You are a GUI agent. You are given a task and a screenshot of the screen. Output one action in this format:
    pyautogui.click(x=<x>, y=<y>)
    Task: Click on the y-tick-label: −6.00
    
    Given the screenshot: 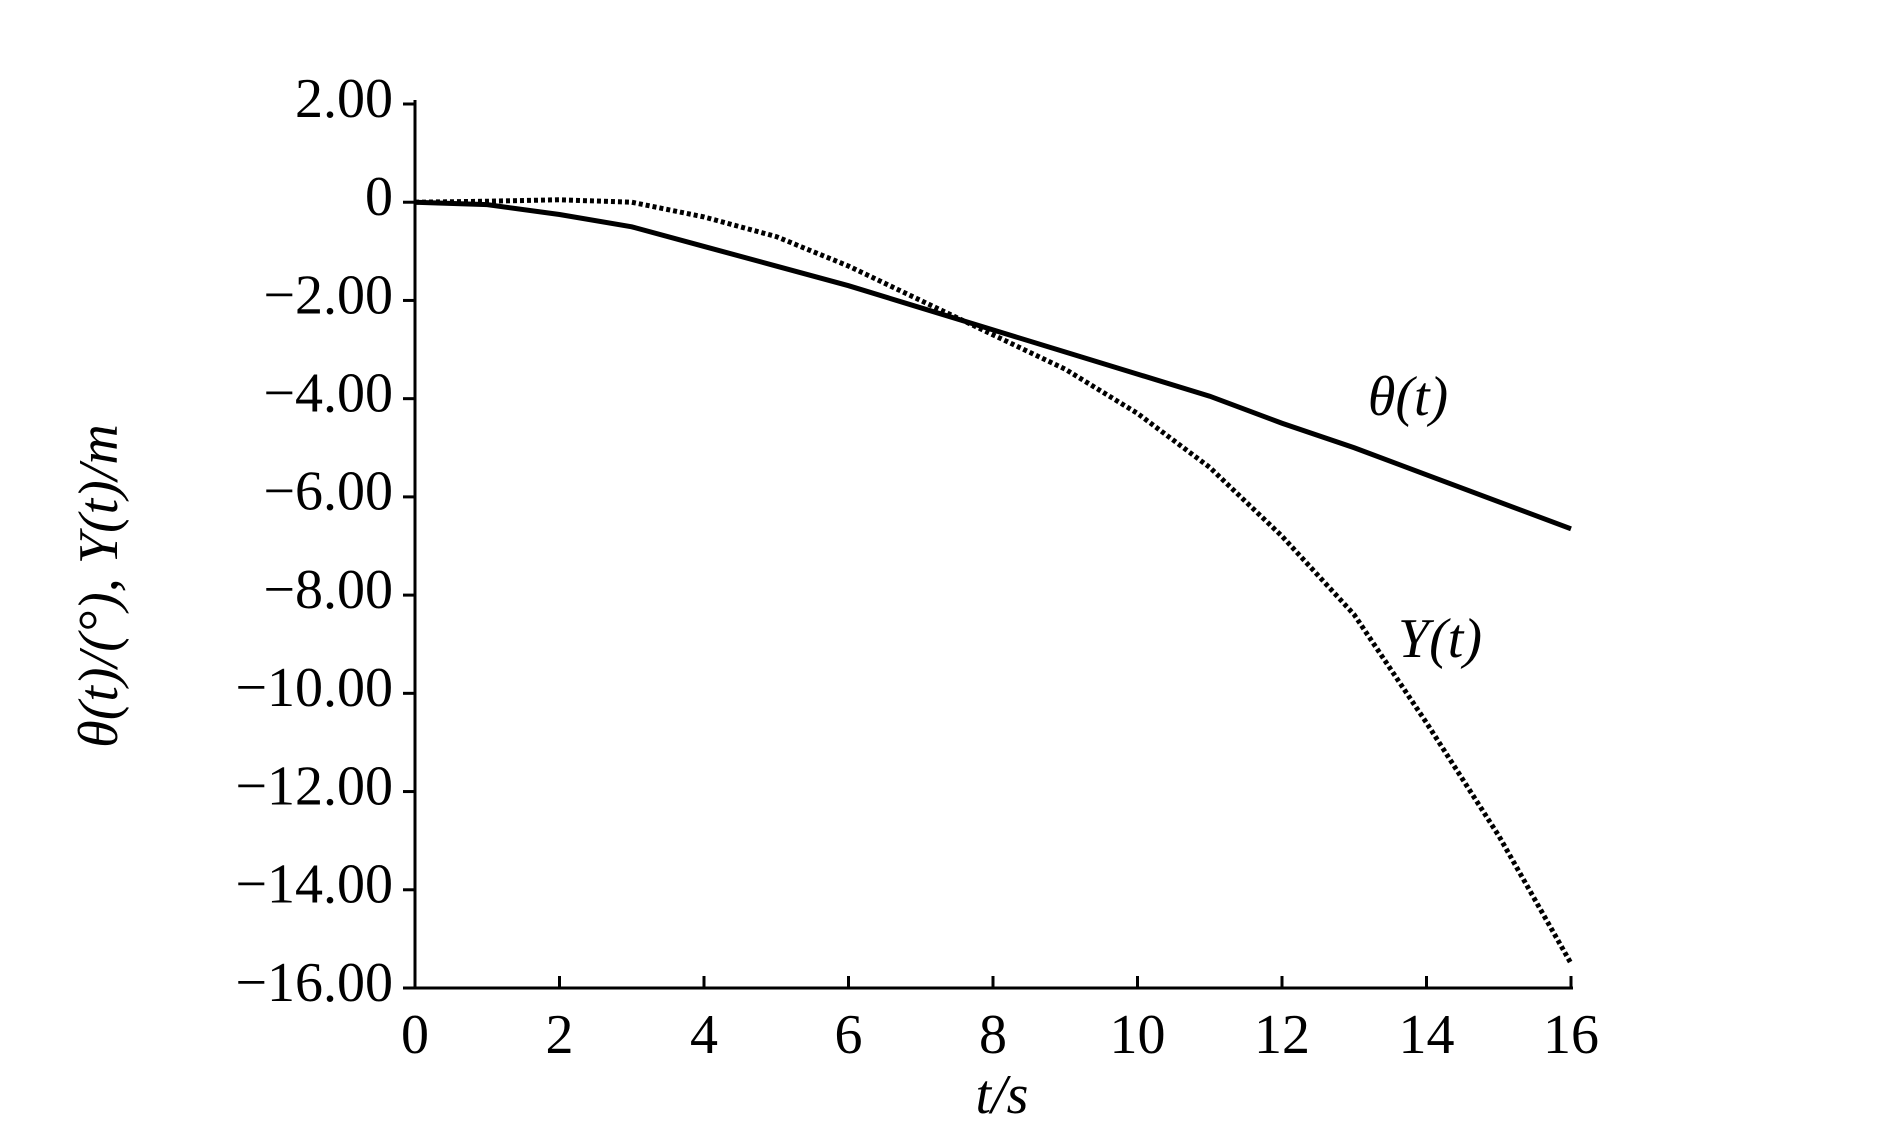 What is the action you would take?
    pyautogui.click(x=328, y=492)
    